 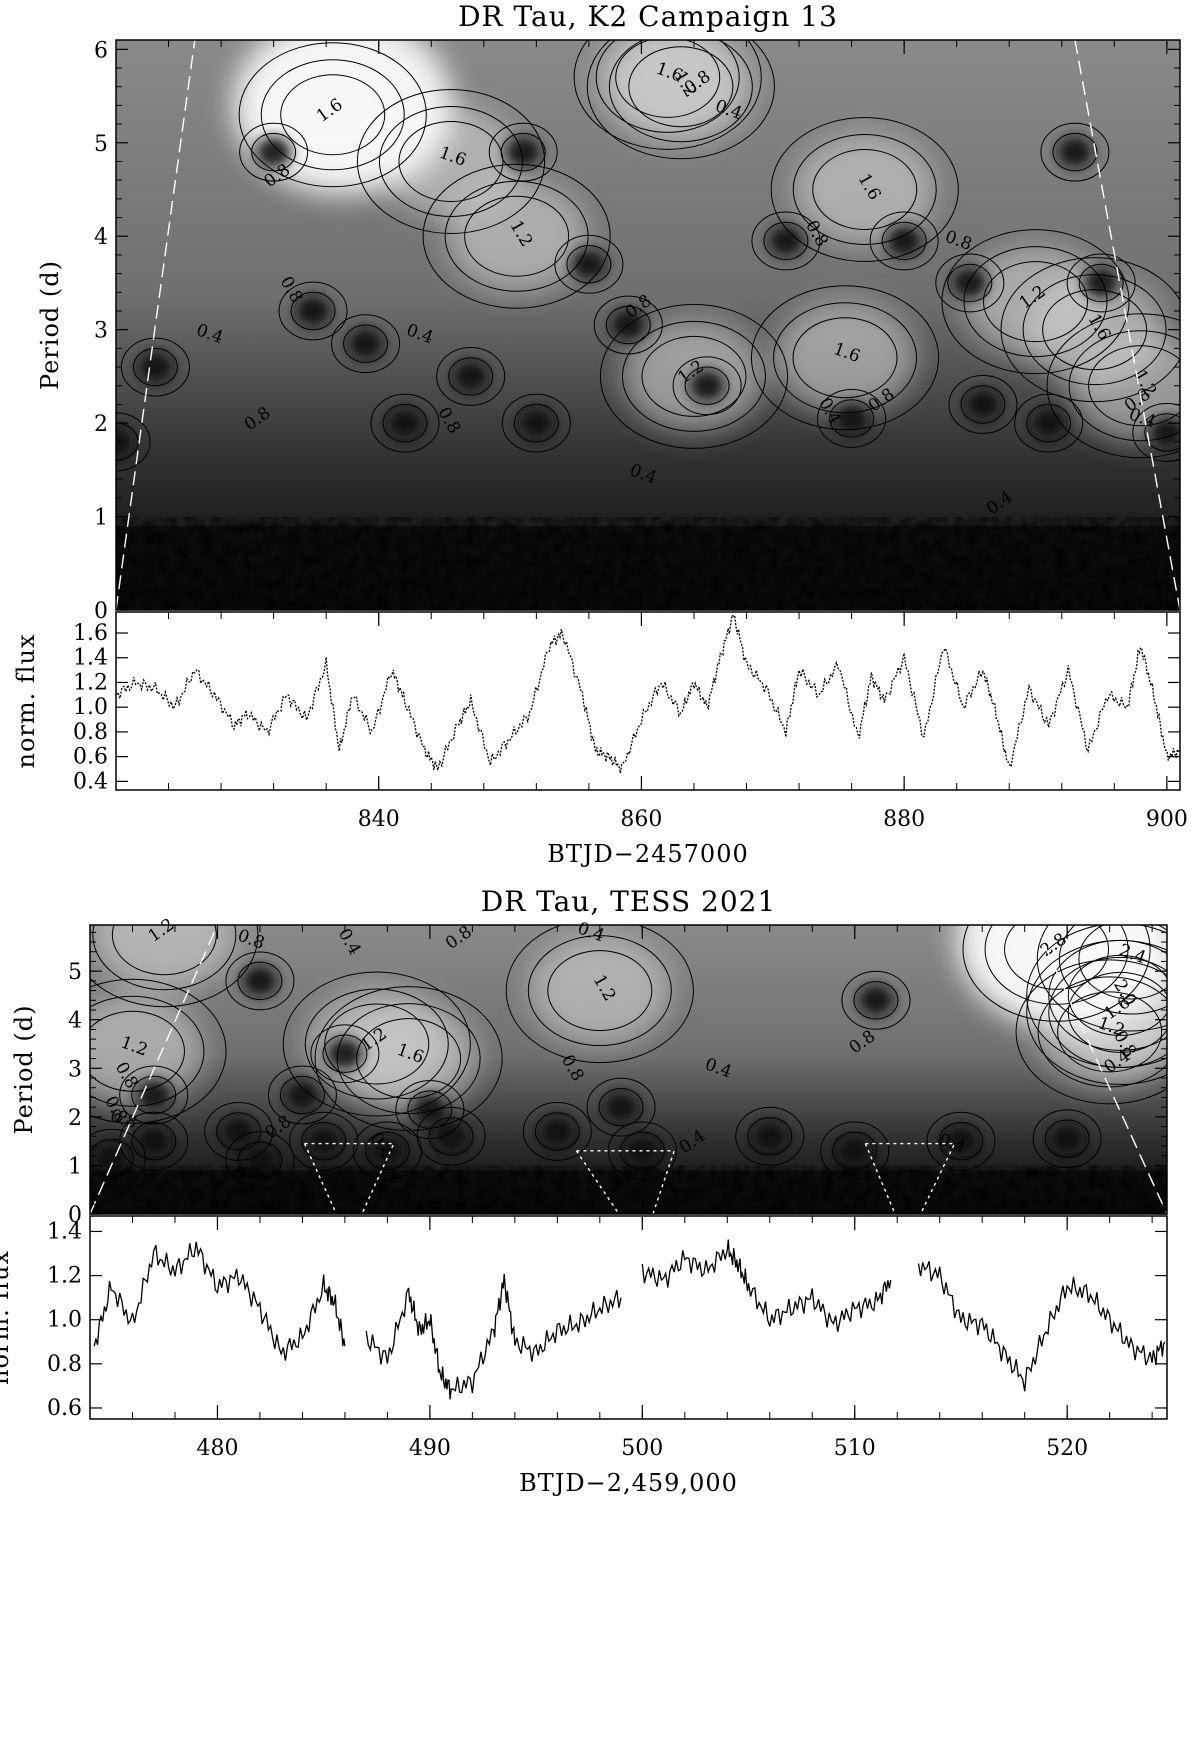 What do you see at coordinates (855, 1448) in the screenshot?
I see `x-tick-label: 510` at bounding box center [855, 1448].